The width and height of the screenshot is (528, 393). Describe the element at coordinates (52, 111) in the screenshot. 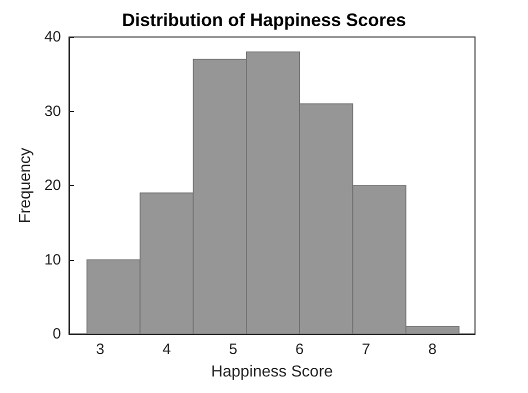

I see `y-tick-label: 30` at that location.